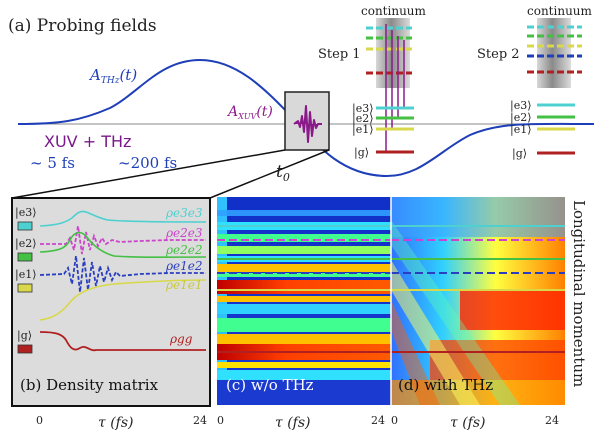 Image resolution: width=599 pixels, height=439 pixels. I want to click on continuum-label-1: continuum, so click(394, 11).